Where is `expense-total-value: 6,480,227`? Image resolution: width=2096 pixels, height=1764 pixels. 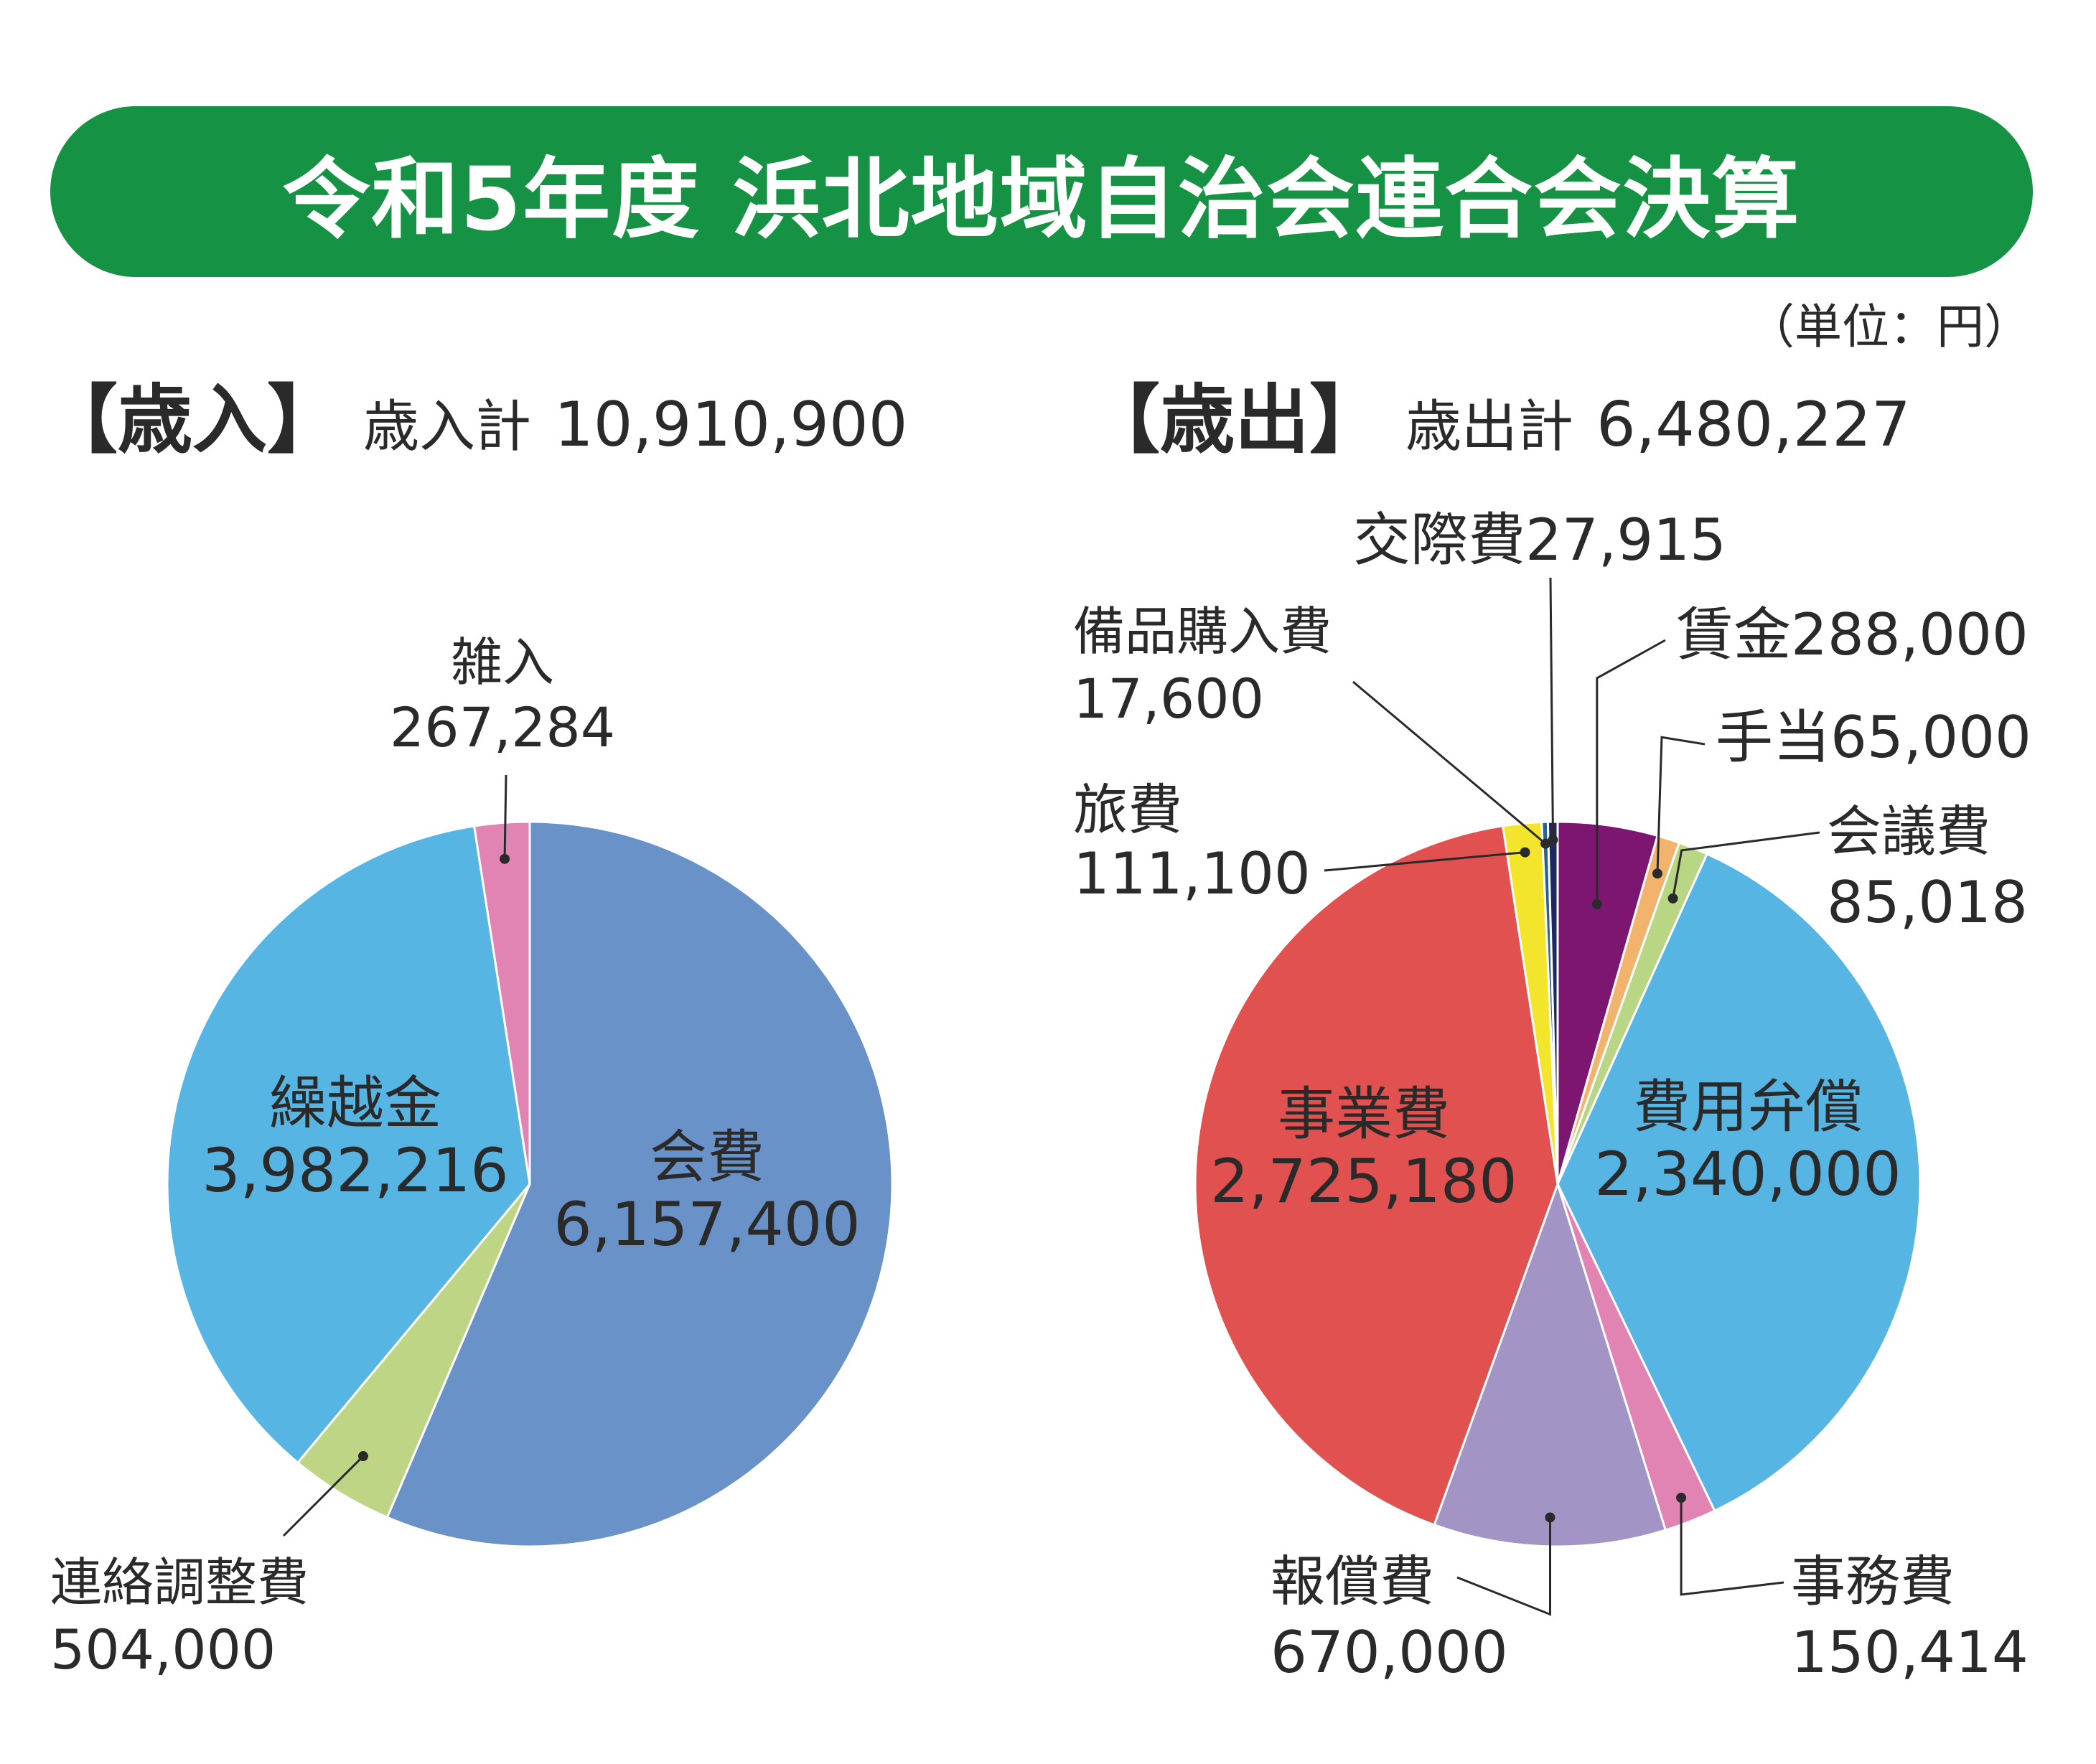 expense-total-value: 6,480,227 is located at coordinates (1753, 425).